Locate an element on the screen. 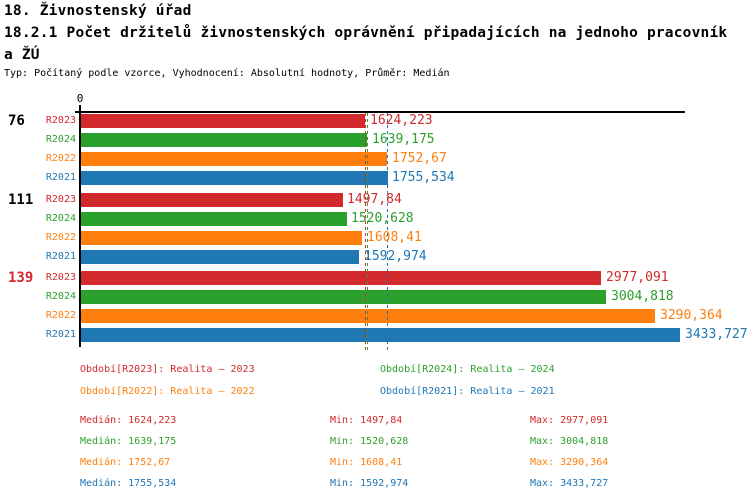 The width and height of the screenshot is (750, 498). stats-median: Medián: 1624,223 is located at coordinates (128, 420).